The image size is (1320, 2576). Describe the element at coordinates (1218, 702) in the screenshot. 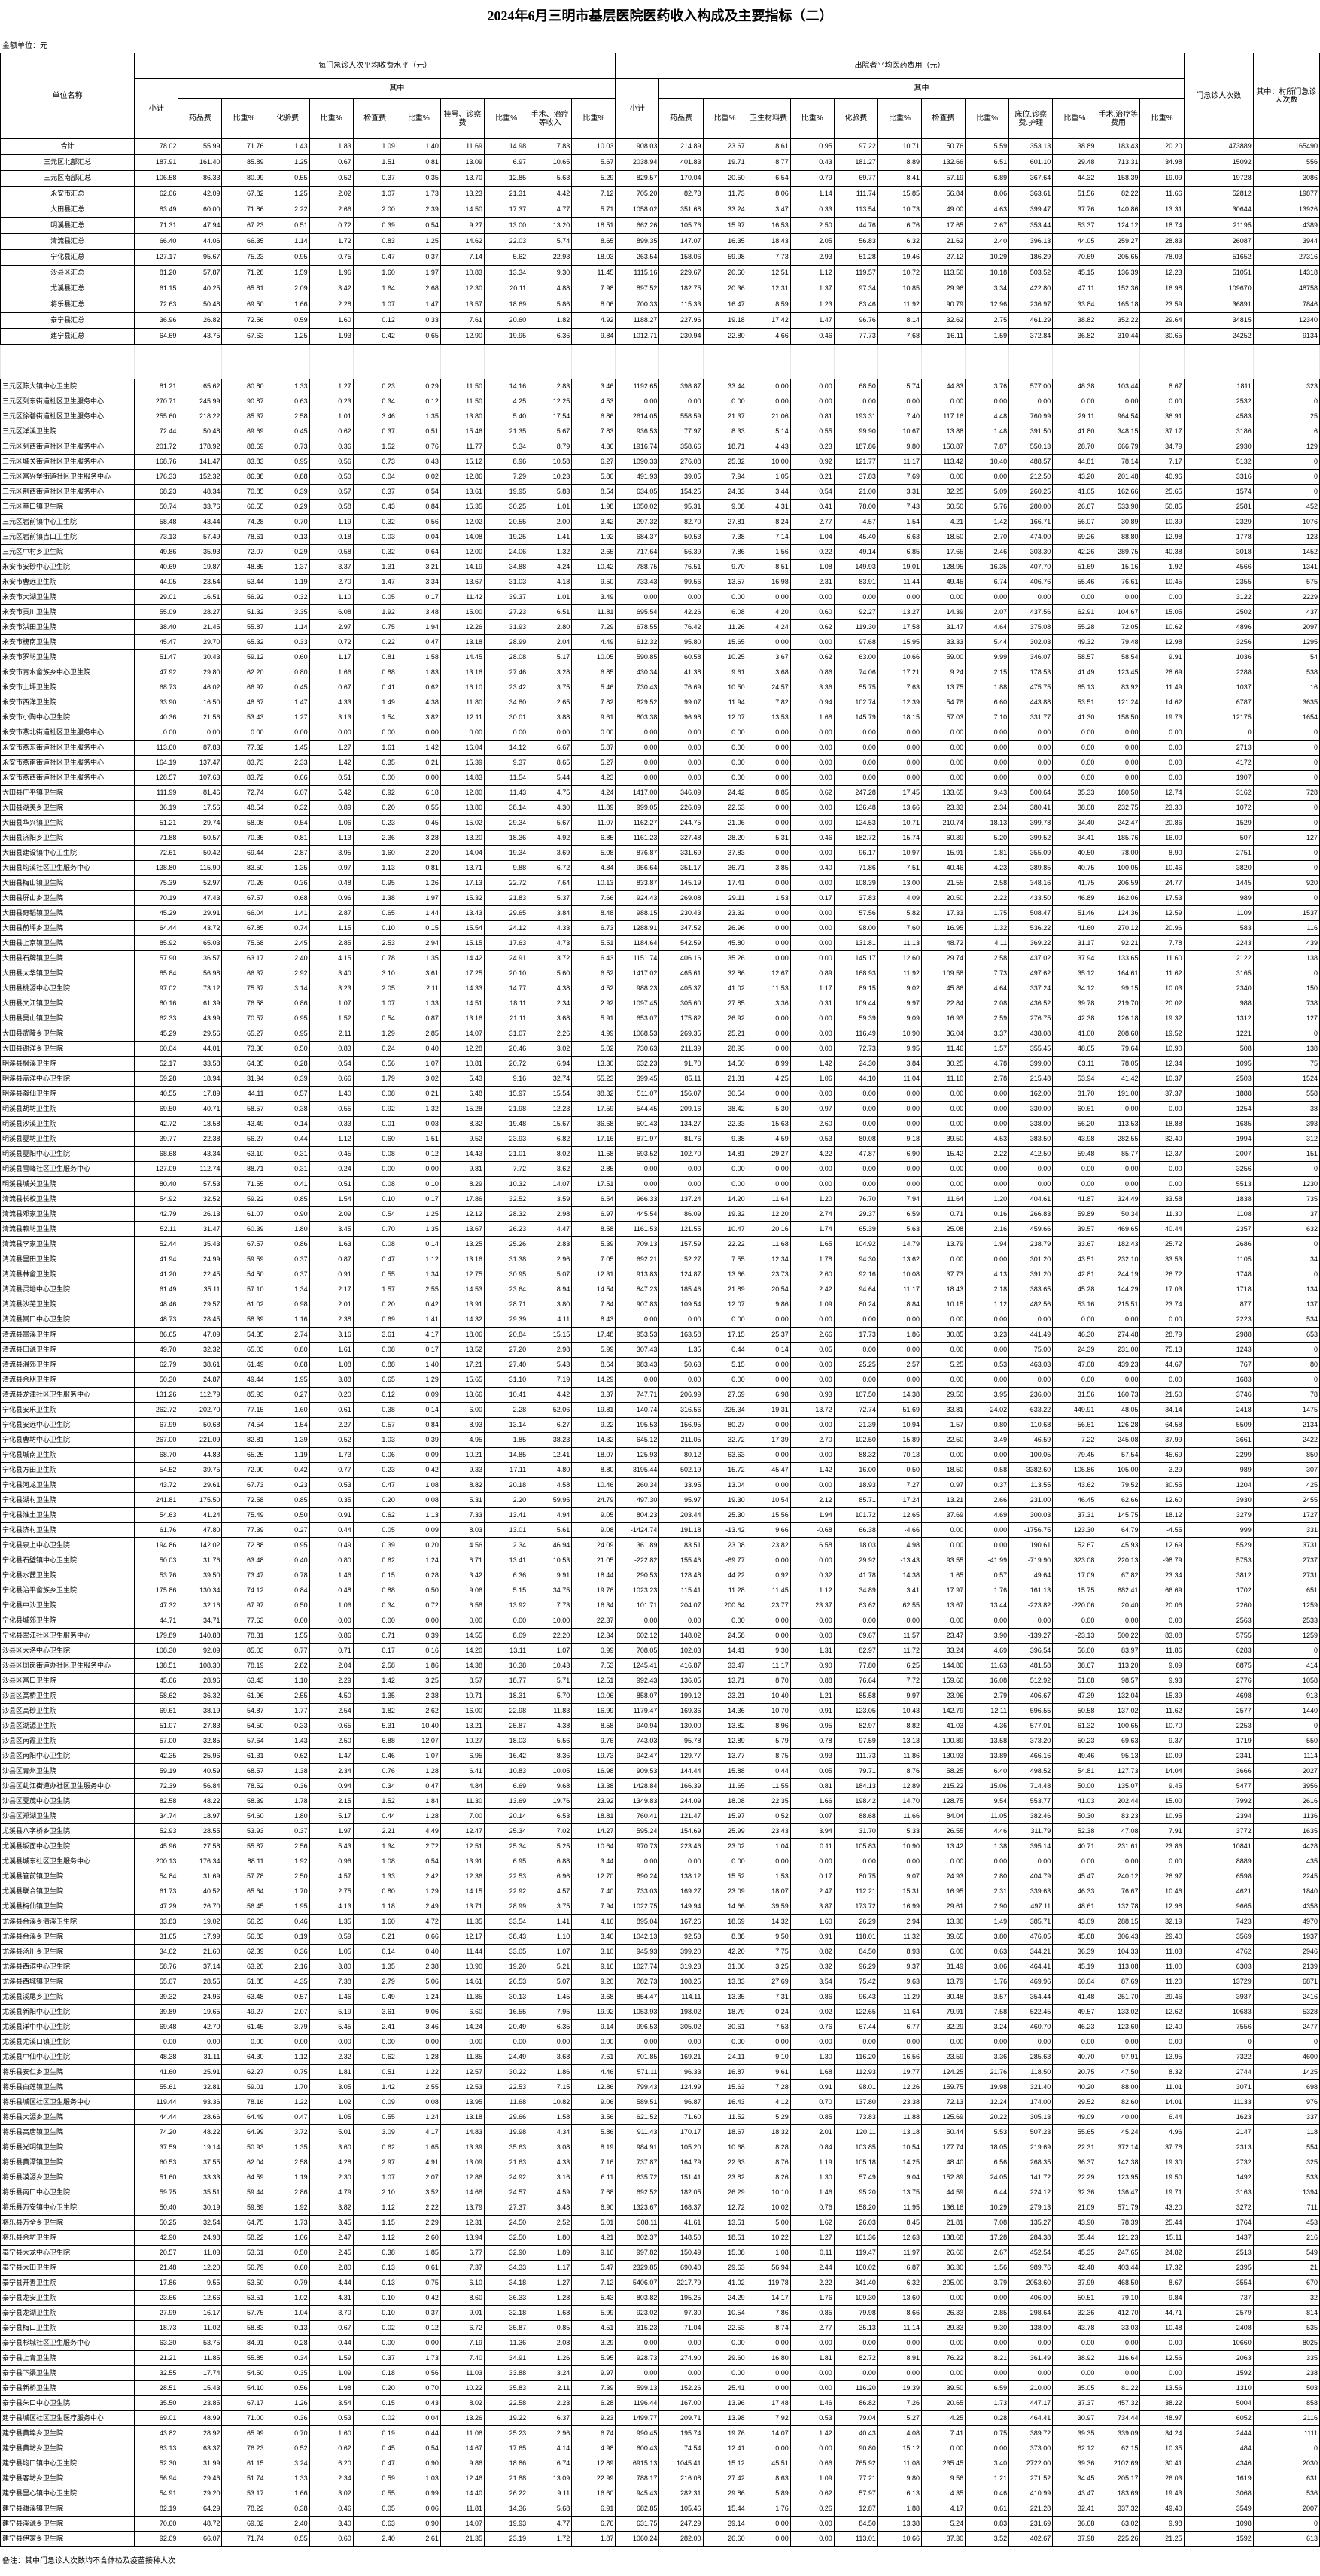

I see `value-cell: 6787` at that location.